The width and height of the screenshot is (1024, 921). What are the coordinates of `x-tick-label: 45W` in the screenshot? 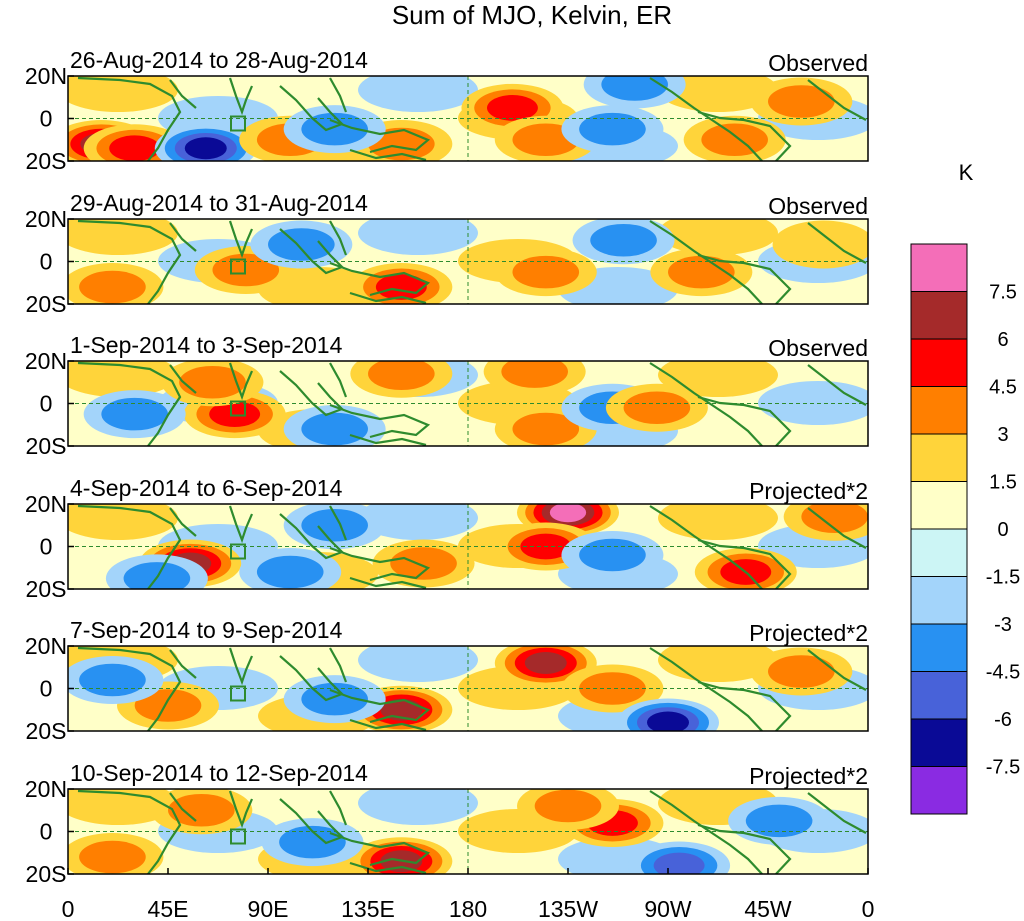 It's located at (768, 908).